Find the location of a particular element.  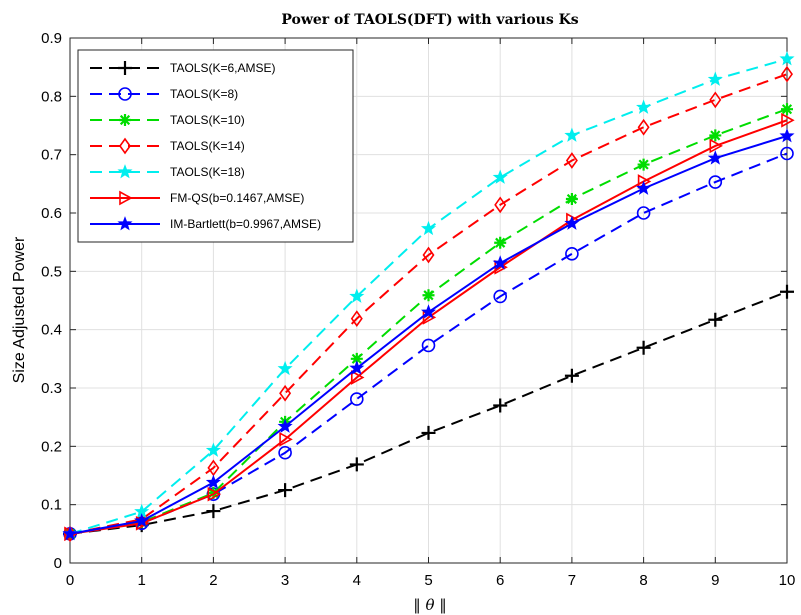

y-tick-label: 0 is located at coordinates (58, 563).